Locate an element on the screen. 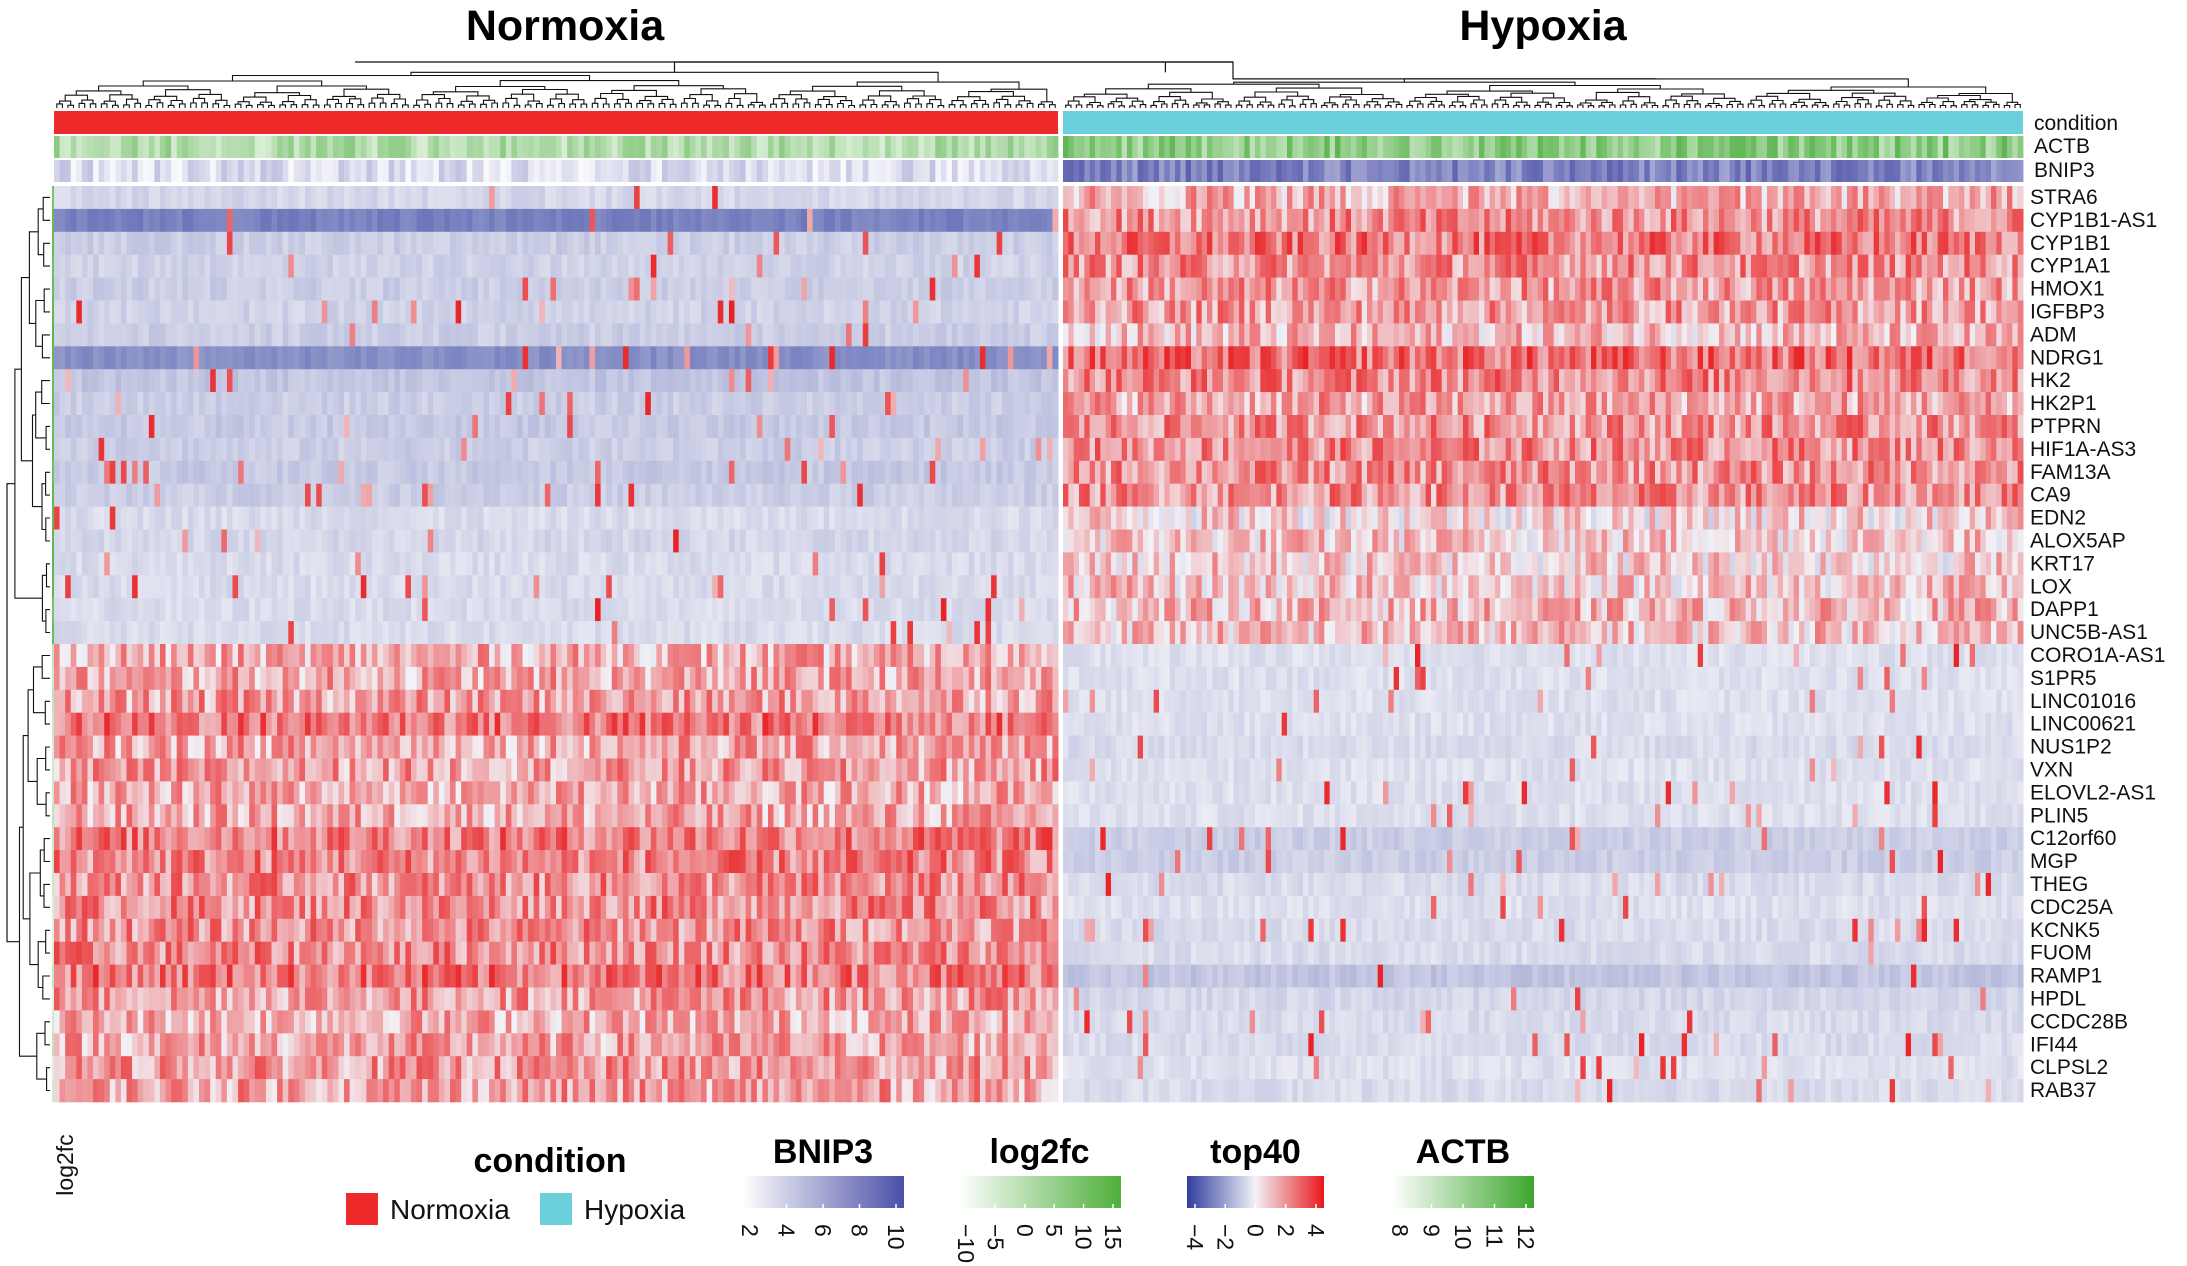  row-dendrogram-branch is located at coordinates (36, 461).